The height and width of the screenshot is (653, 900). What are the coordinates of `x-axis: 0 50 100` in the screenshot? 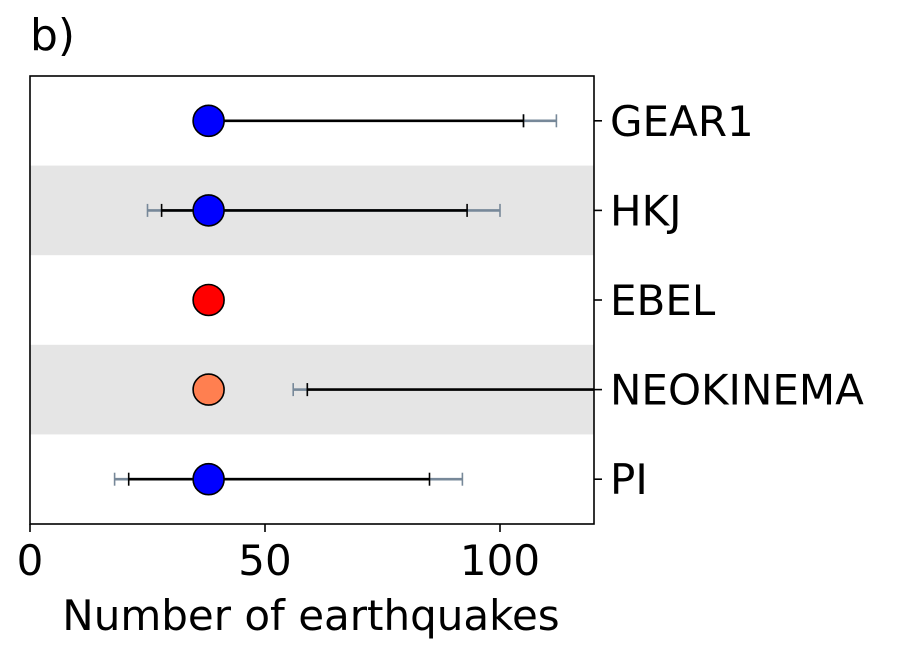 It's located at (278, 554).